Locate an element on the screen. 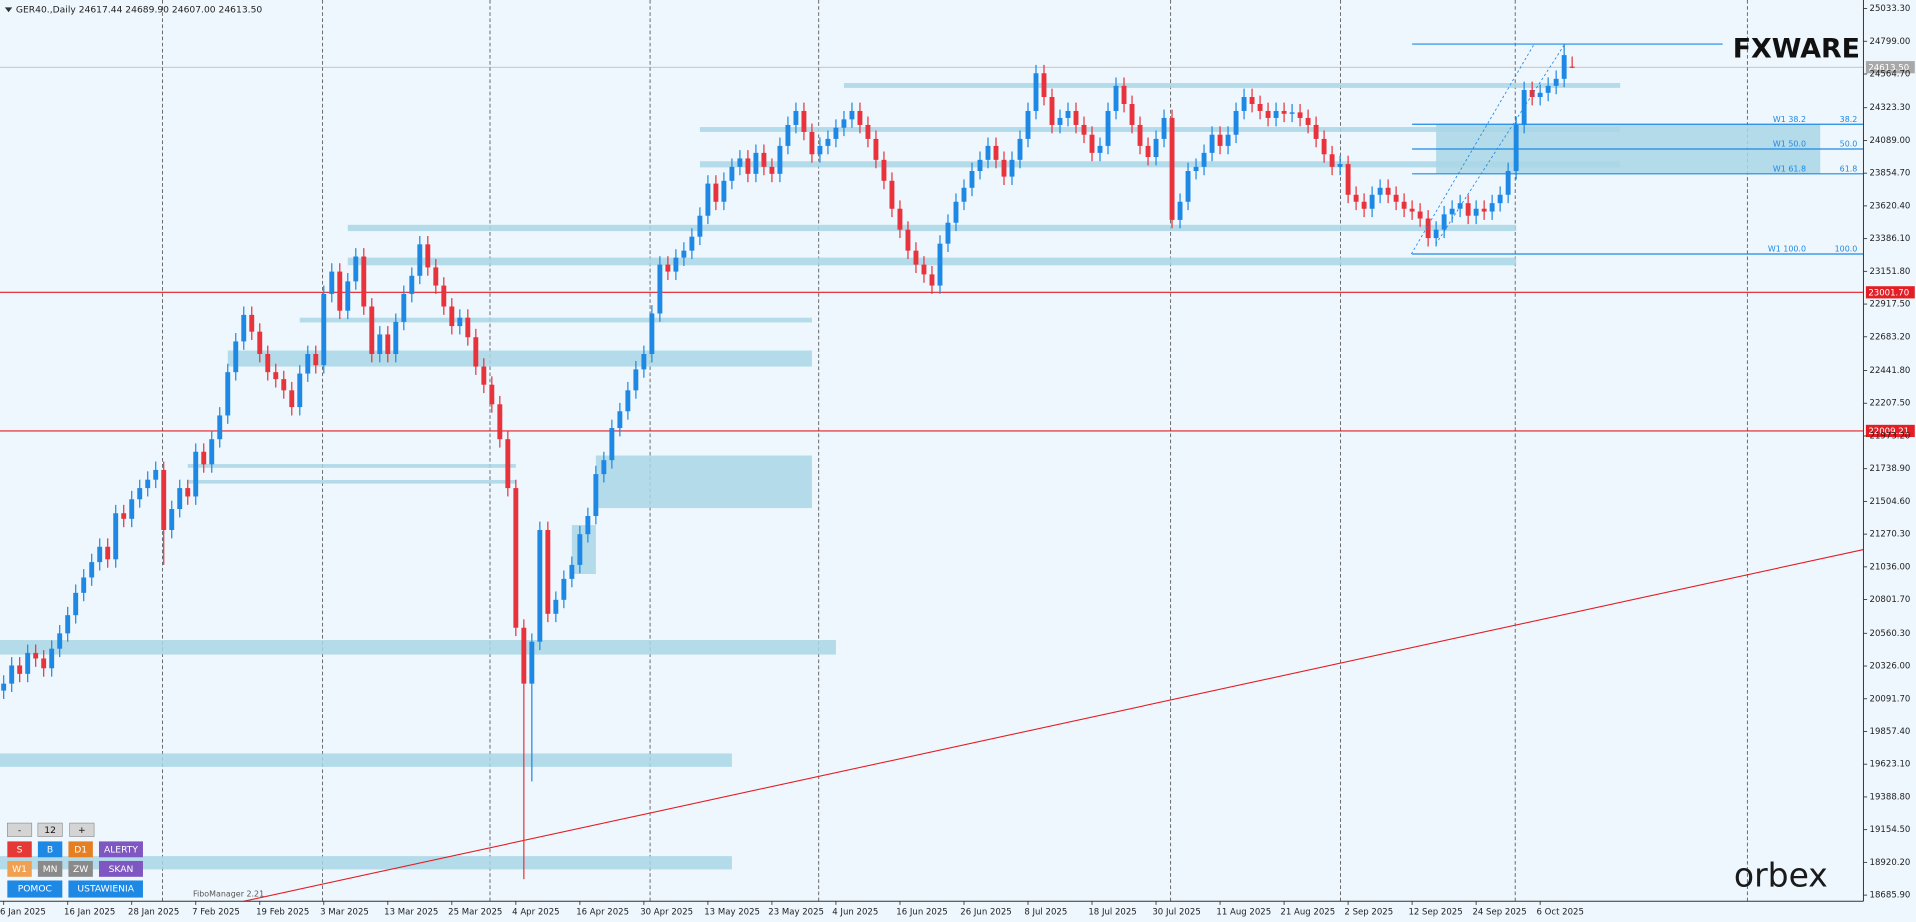 This screenshot has width=1916, height=922. price-label: 23001.70 is located at coordinates (1888, 293).